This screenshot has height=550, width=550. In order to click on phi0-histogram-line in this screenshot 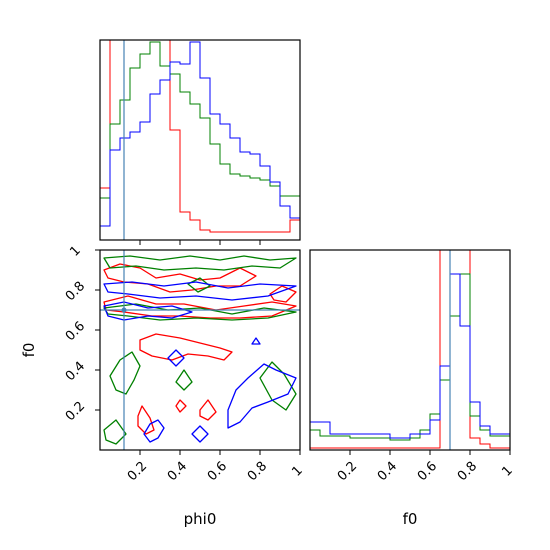, I will do `click(200, 140)`.